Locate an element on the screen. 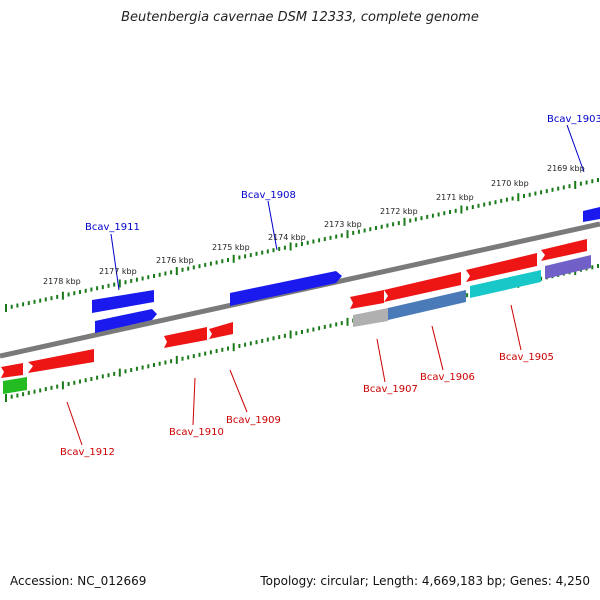  feature-steelblue is located at coordinates (427, 305).